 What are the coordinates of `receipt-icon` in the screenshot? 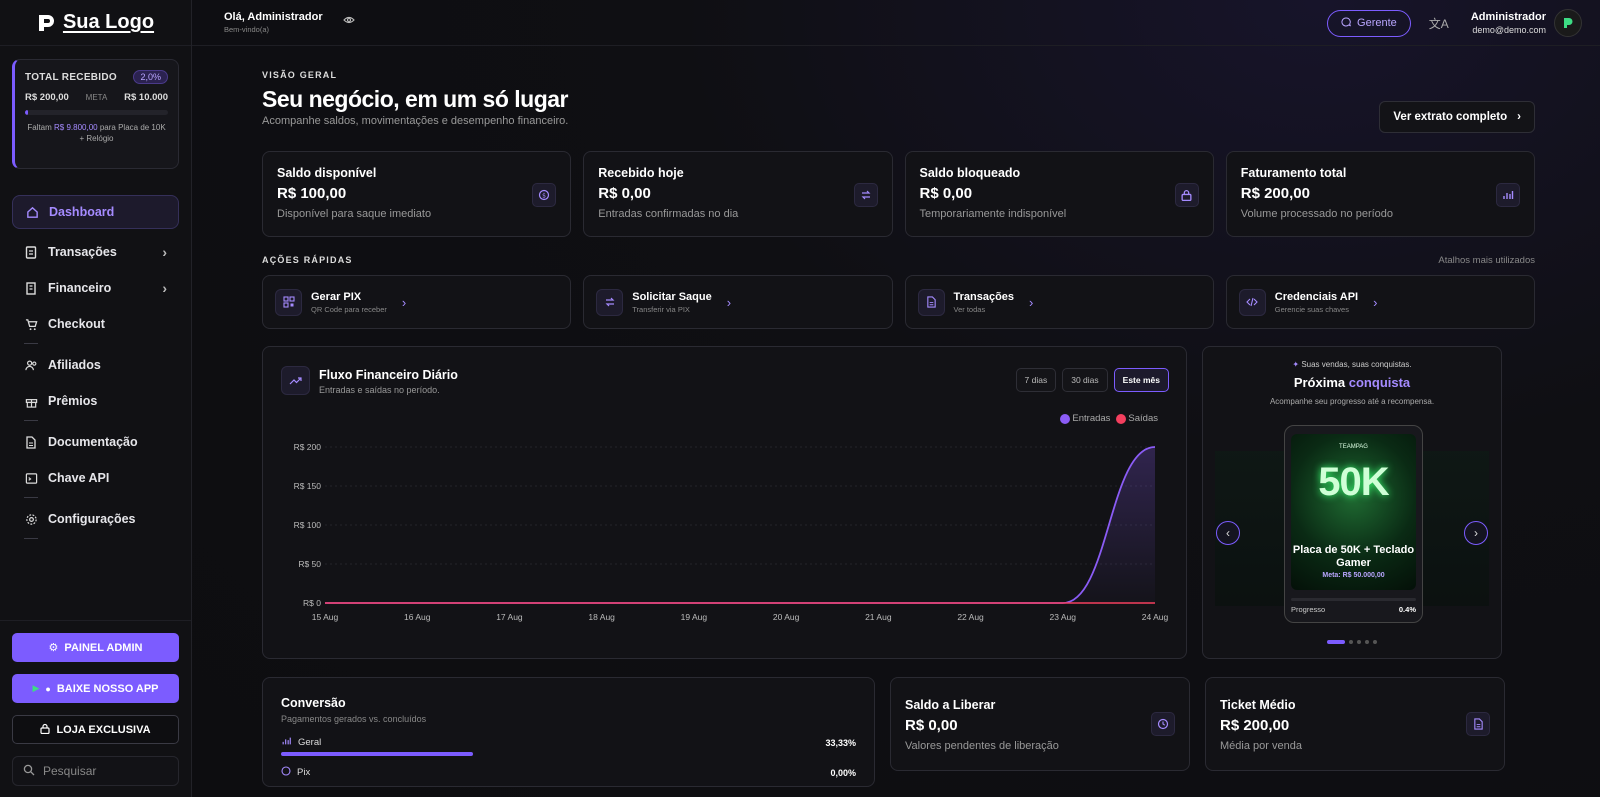 It's located at (1478, 724).